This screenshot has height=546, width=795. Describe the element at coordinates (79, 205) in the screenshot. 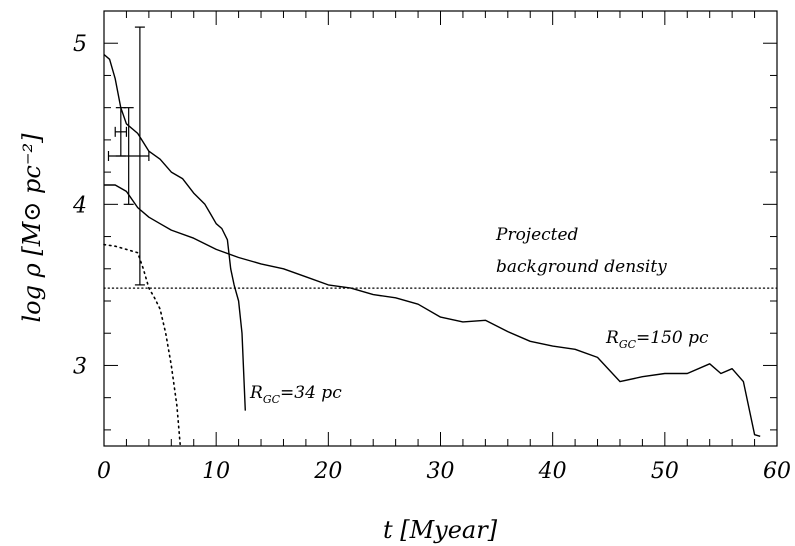

I see `y-tick-label: 4` at that location.